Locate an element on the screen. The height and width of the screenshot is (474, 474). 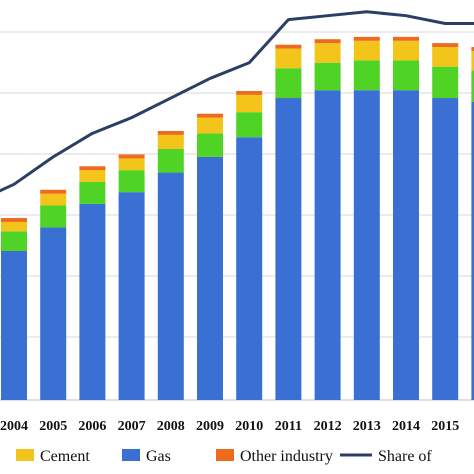
x-tick-label: 2011 is located at coordinates (288, 426).